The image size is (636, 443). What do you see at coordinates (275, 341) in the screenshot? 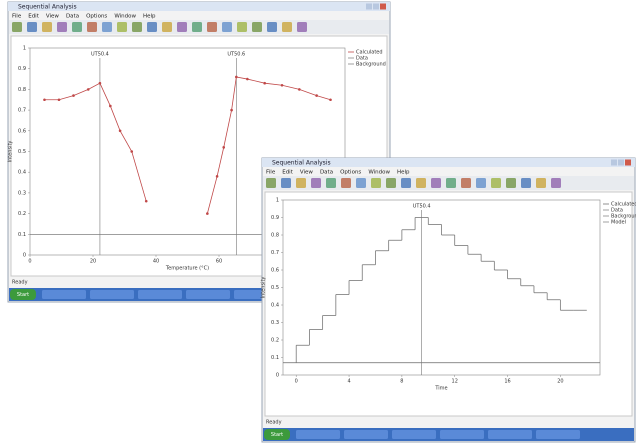
I see `y-tick-label: 0.2` at bounding box center [275, 341].